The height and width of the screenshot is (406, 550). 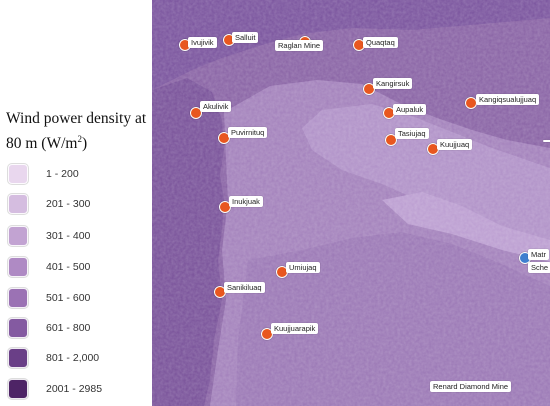 What do you see at coordinates (202, 42) in the screenshot?
I see `location-label: Ivujivik` at bounding box center [202, 42].